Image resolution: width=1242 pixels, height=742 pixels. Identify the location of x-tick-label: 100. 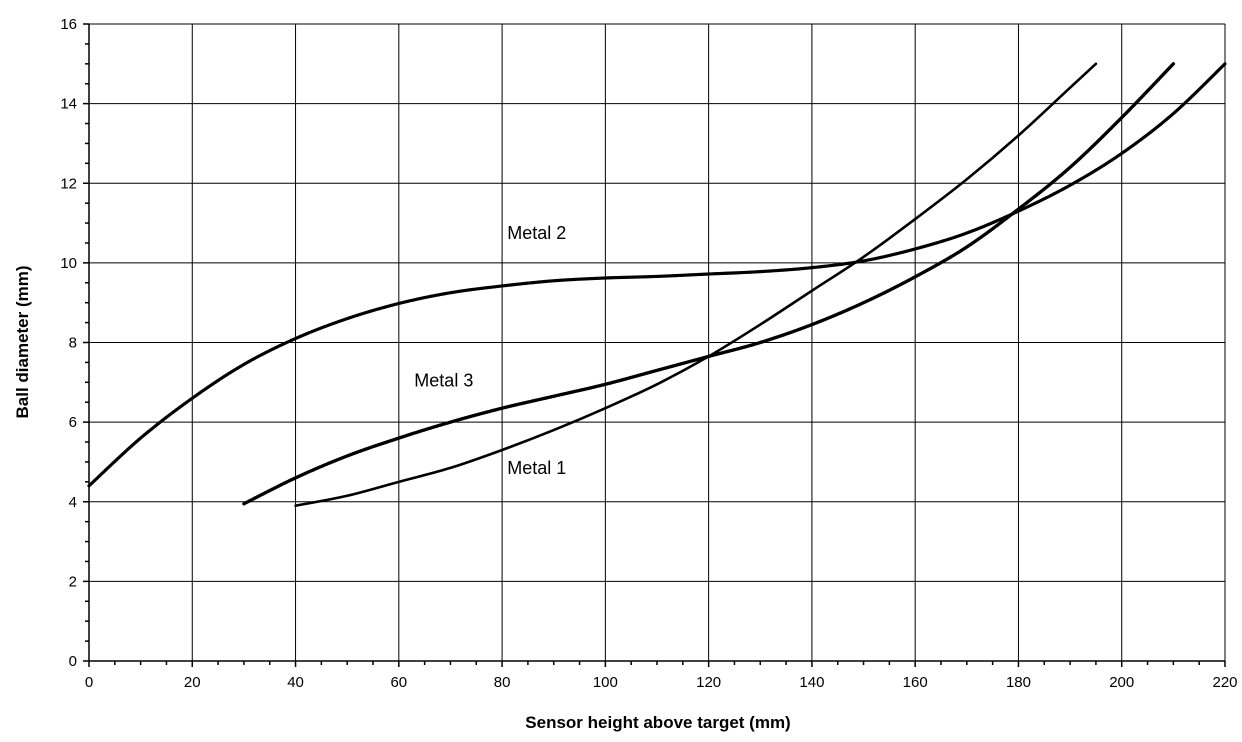
(605, 682).